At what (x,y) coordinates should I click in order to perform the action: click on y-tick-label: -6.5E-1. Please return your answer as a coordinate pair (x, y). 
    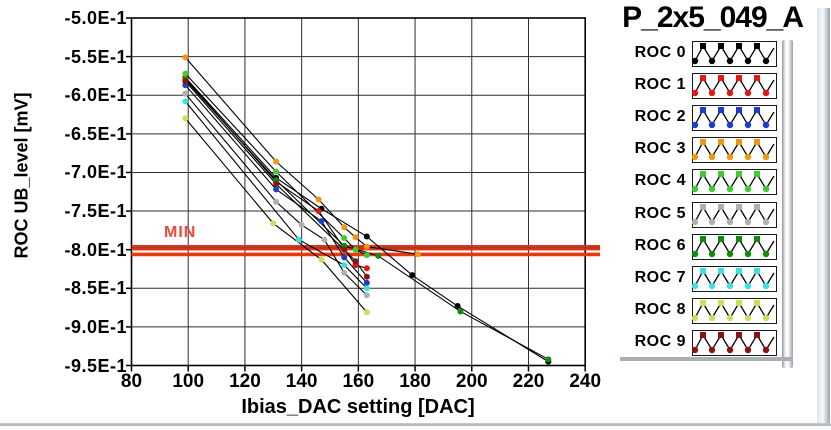
    Looking at the image, I should click on (95, 133).